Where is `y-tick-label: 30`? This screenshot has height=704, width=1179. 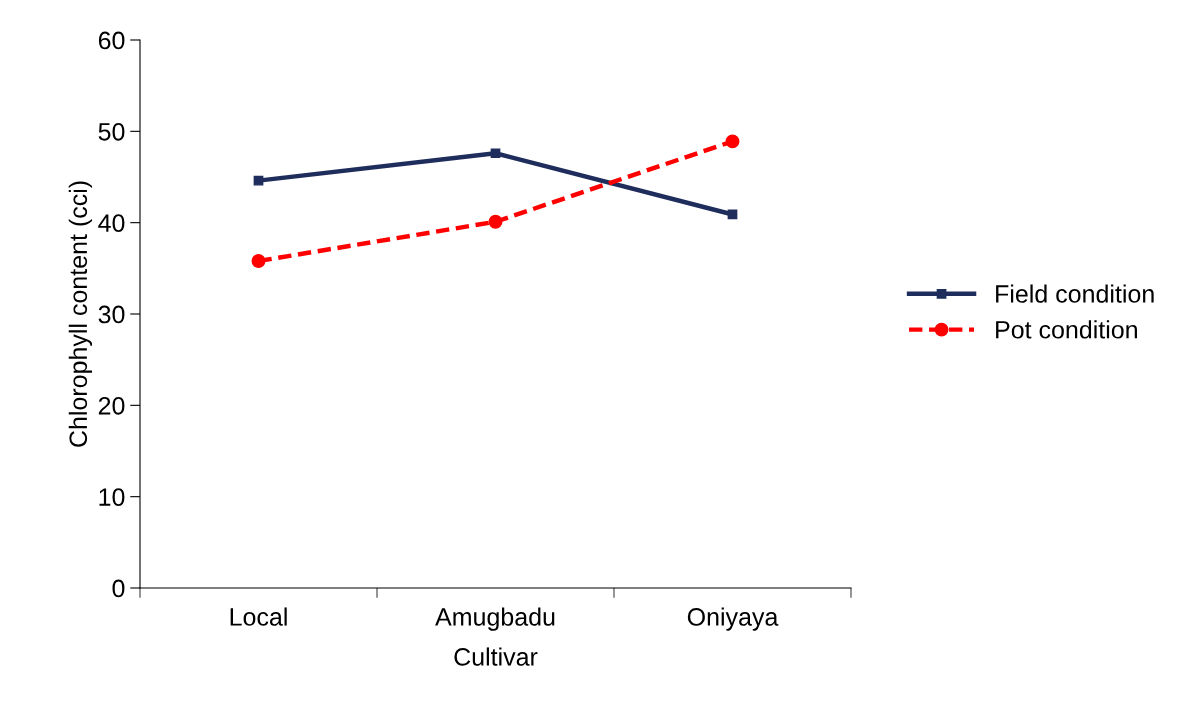
y-tick-label: 30 is located at coordinates (111, 314).